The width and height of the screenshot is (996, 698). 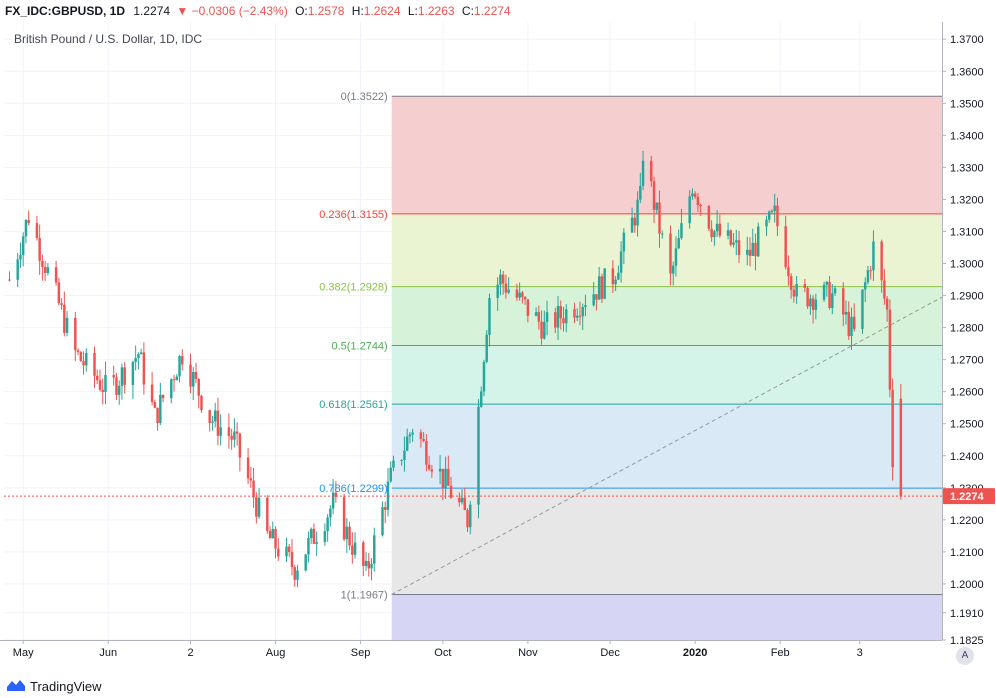 What do you see at coordinates (967, 168) in the screenshot?
I see `price-tick-label: 1.3300` at bounding box center [967, 168].